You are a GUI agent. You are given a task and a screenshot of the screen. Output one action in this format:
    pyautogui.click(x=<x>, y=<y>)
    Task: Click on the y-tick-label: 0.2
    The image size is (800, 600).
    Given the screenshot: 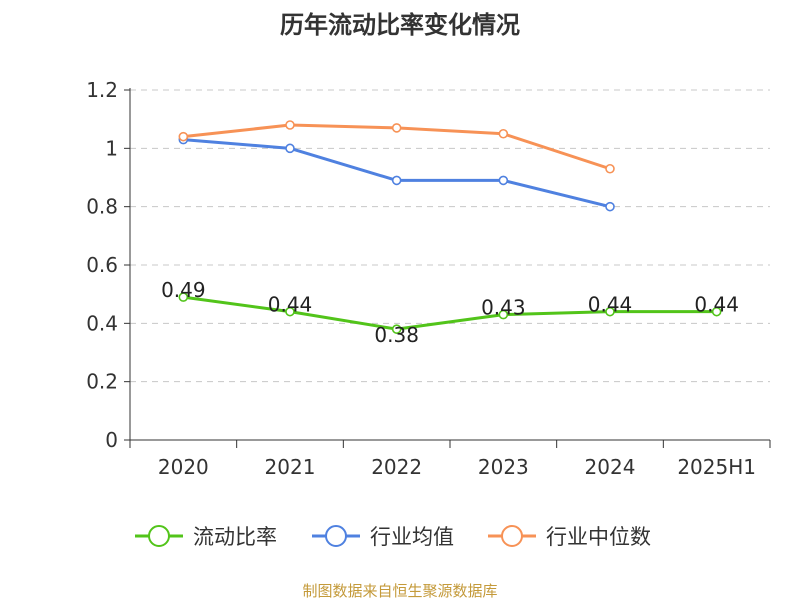 What is the action you would take?
    pyautogui.click(x=102, y=382)
    